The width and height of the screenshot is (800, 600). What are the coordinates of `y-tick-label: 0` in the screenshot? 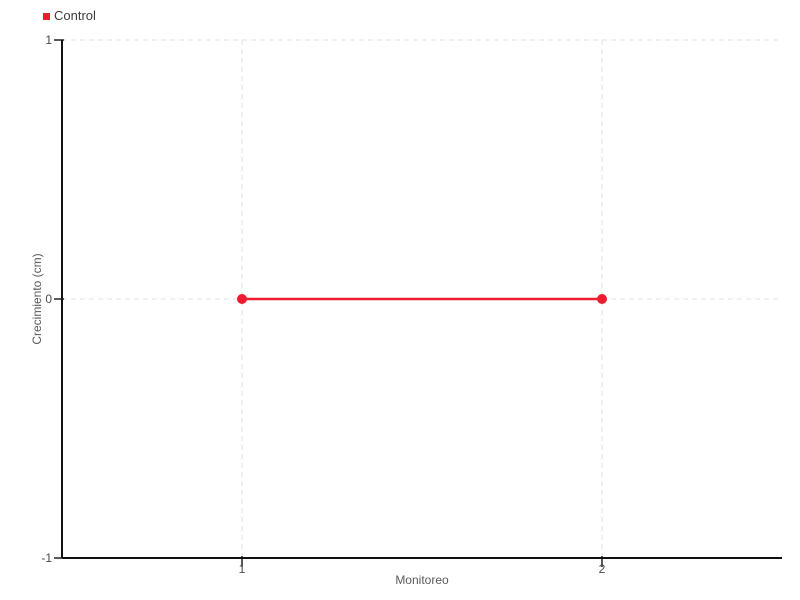 It's located at (48, 299).